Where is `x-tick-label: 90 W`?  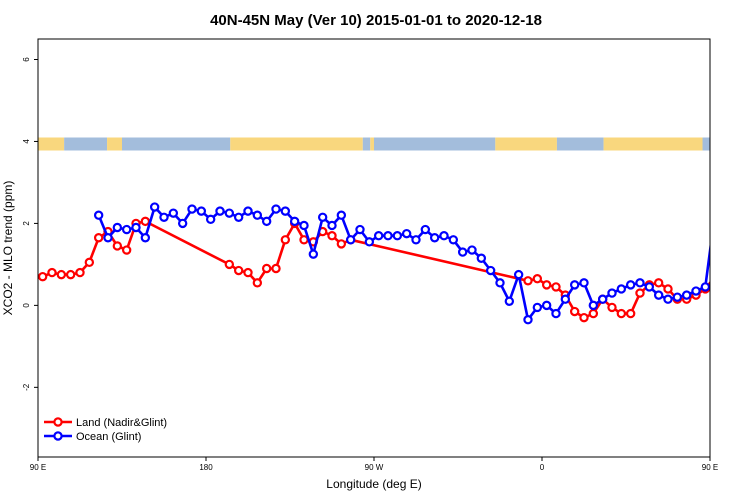 x-tick-label: 90 W is located at coordinates (374, 467).